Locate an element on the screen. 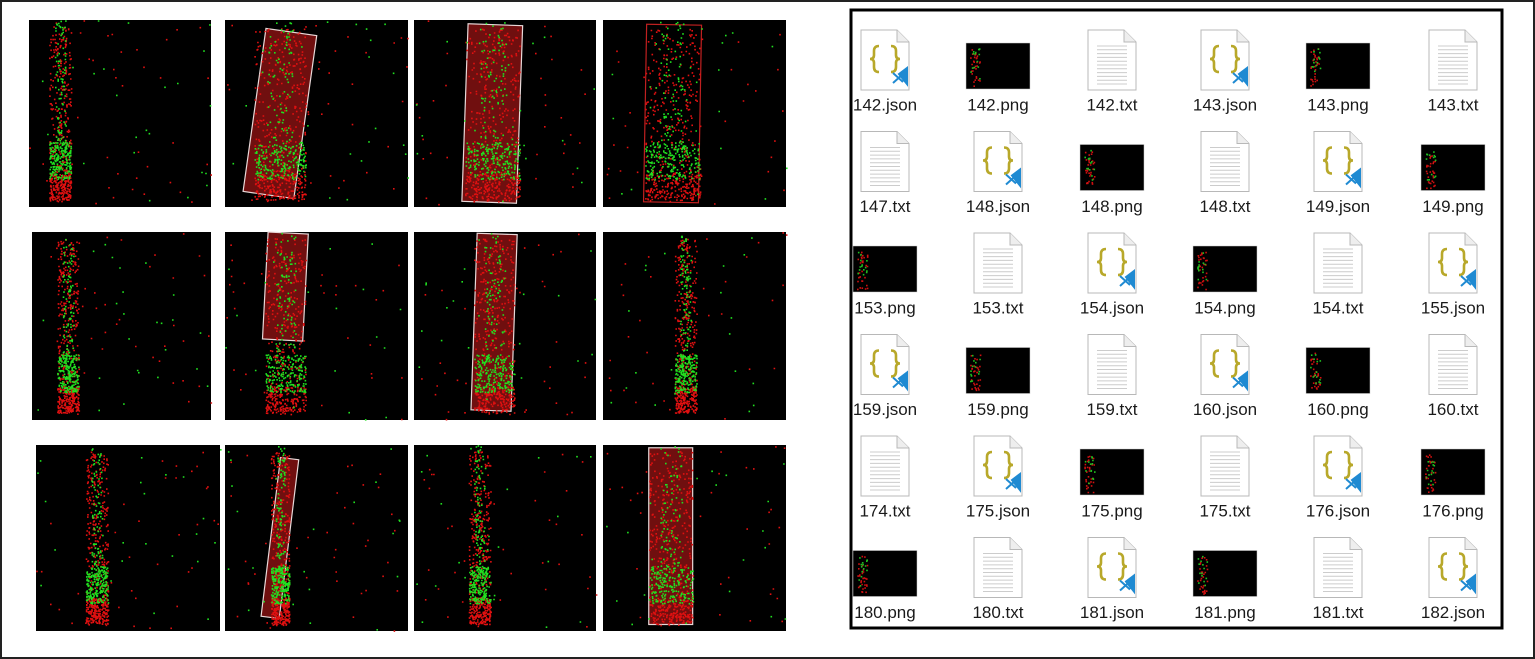 Image resolution: width=1535 pixels, height=659 pixels. file-item: 182.json is located at coordinates (1453, 579).